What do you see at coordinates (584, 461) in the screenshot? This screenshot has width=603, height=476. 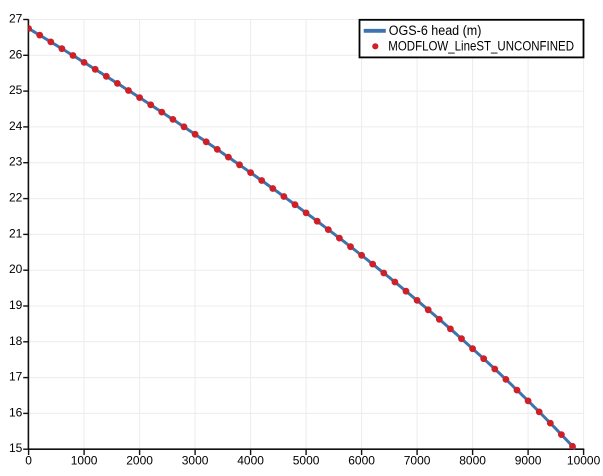 I see `svg-text: 10000` at bounding box center [584, 461].